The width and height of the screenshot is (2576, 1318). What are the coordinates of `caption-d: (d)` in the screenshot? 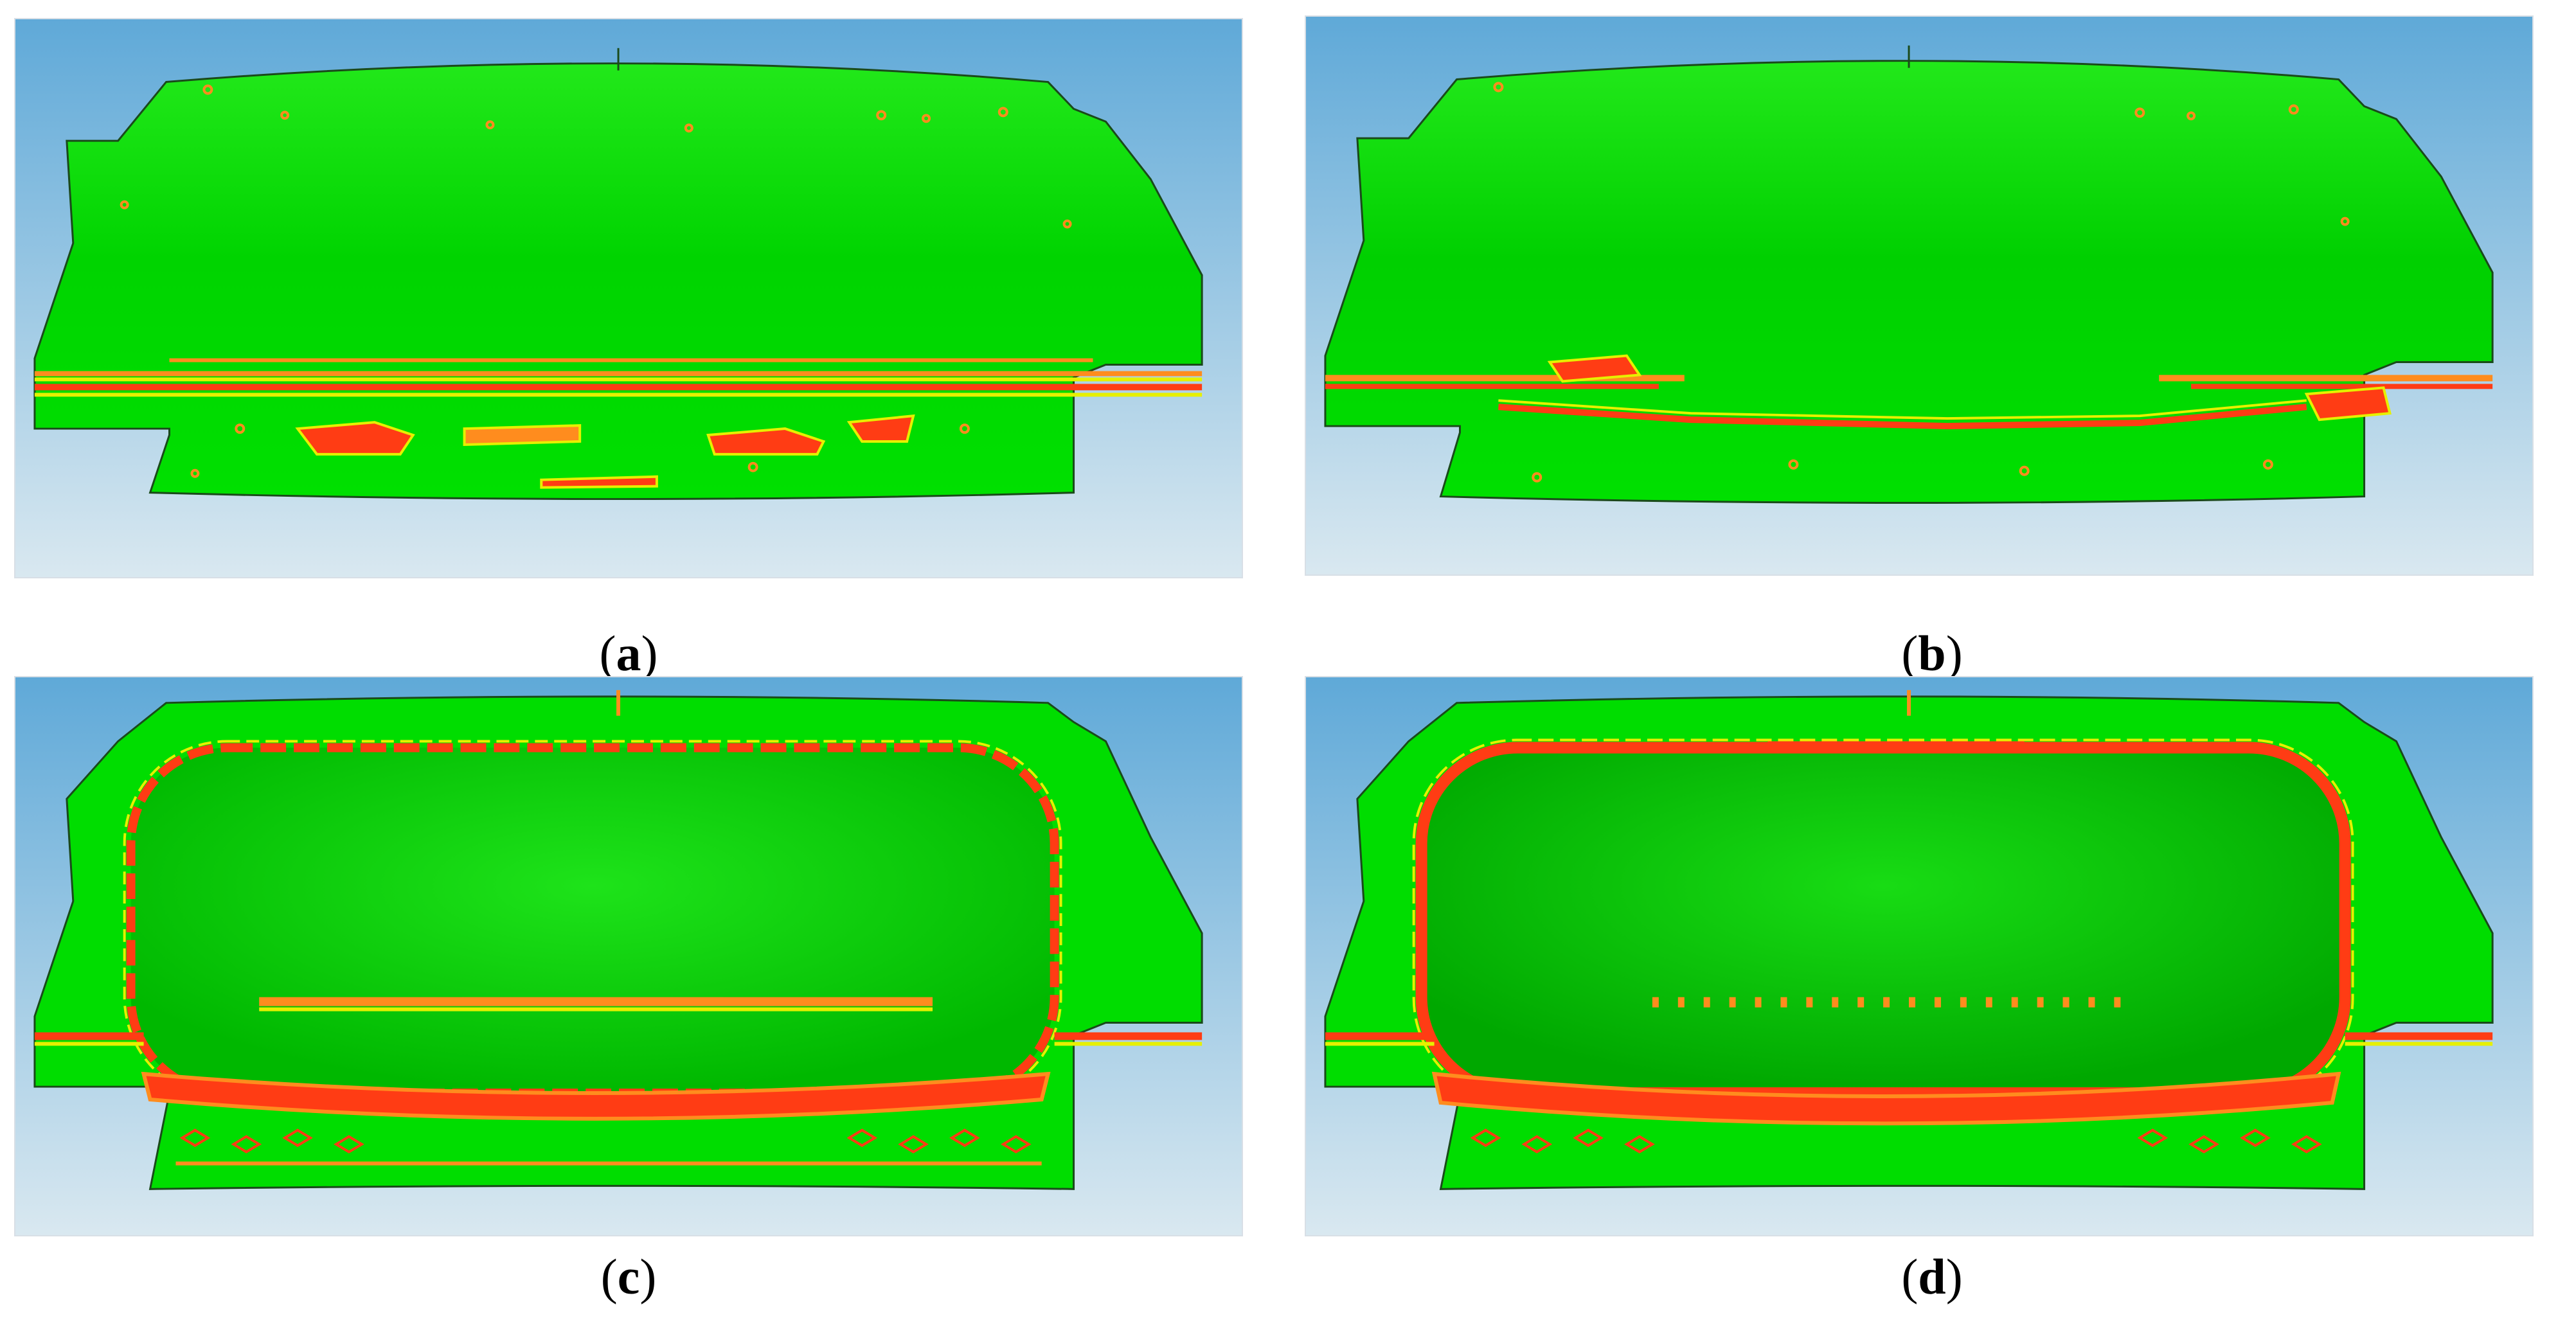 It's located at (1932, 1277).